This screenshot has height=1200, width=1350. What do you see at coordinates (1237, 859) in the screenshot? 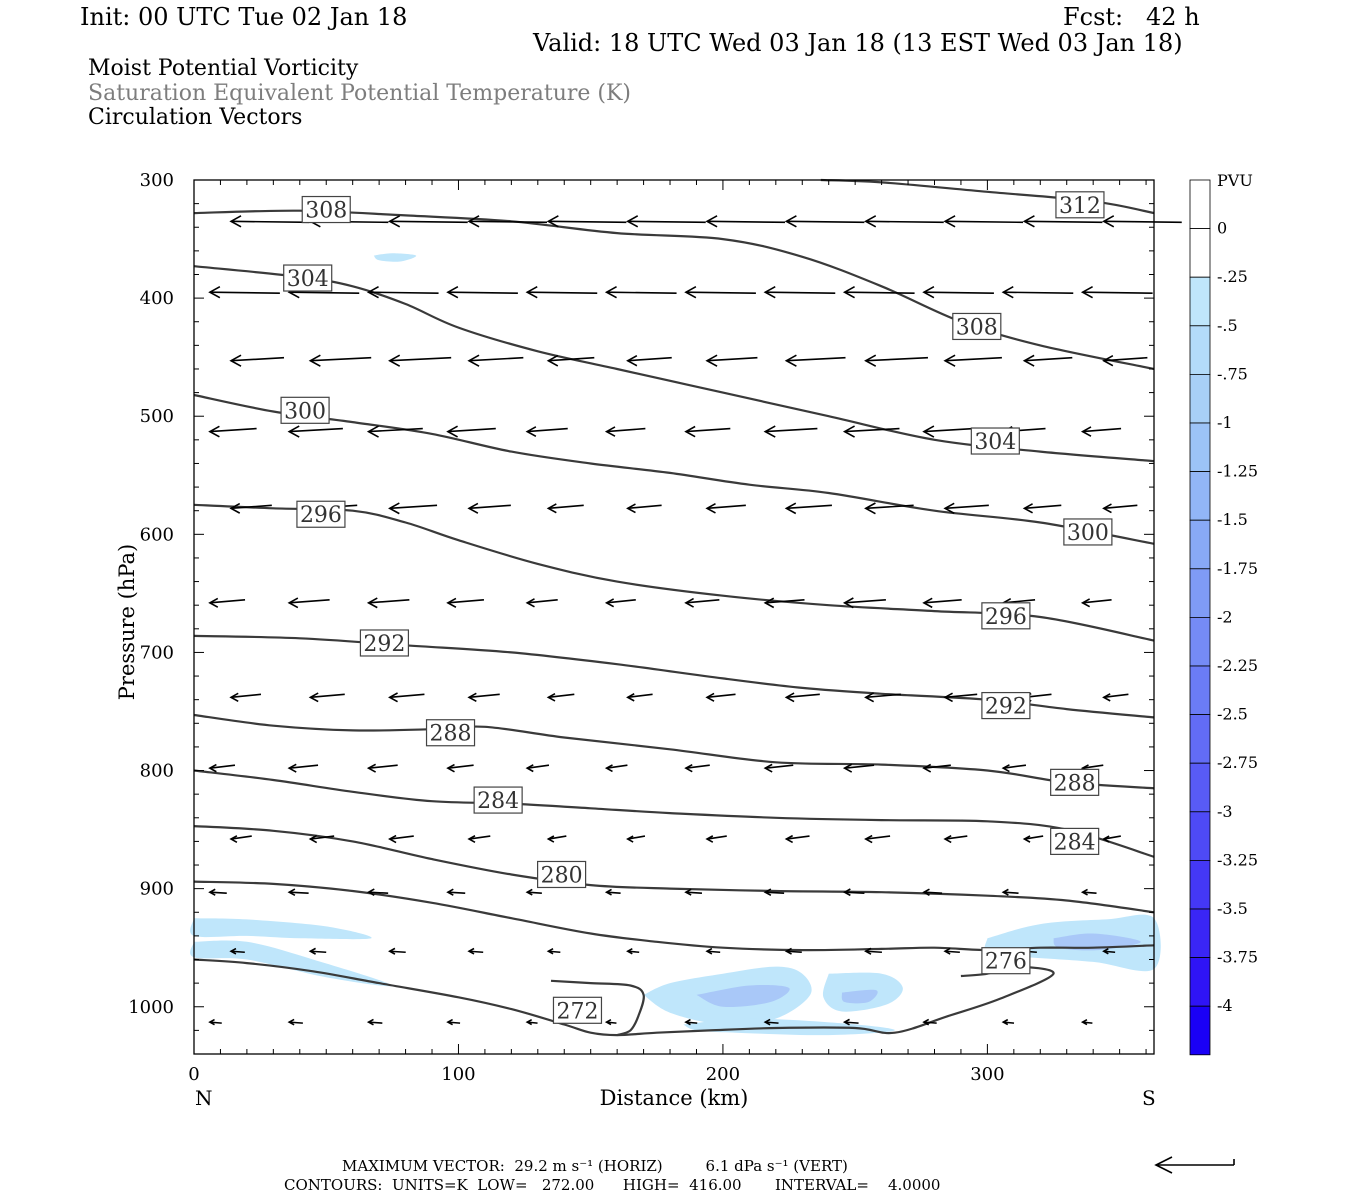
I see `colorbar-label: -3.25` at bounding box center [1237, 859].